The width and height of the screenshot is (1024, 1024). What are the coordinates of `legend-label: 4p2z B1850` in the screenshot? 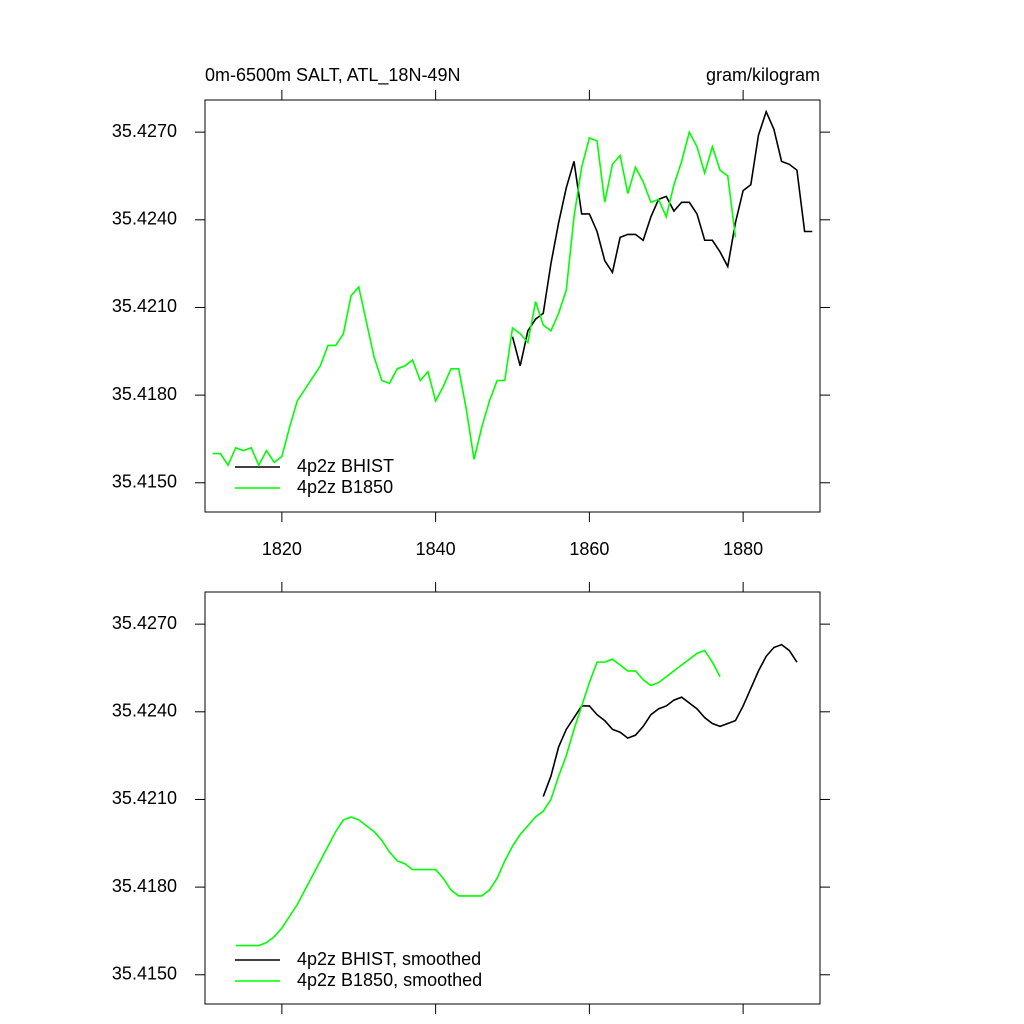 It's located at (345, 487).